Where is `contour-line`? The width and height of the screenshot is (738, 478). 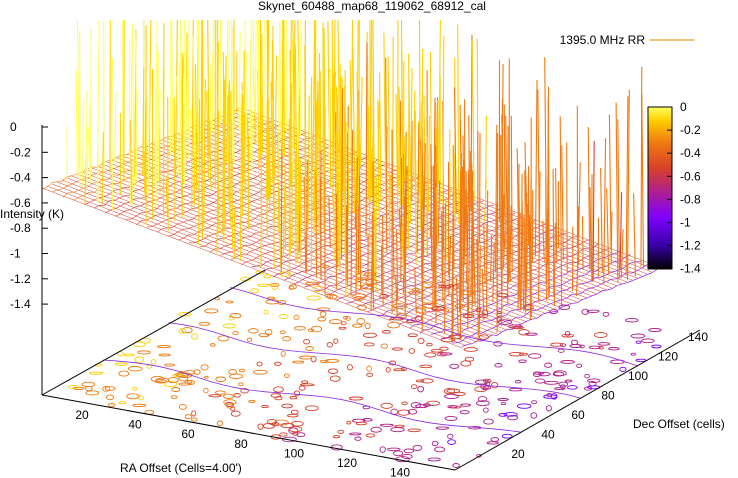 contour-line is located at coordinates (434, 327).